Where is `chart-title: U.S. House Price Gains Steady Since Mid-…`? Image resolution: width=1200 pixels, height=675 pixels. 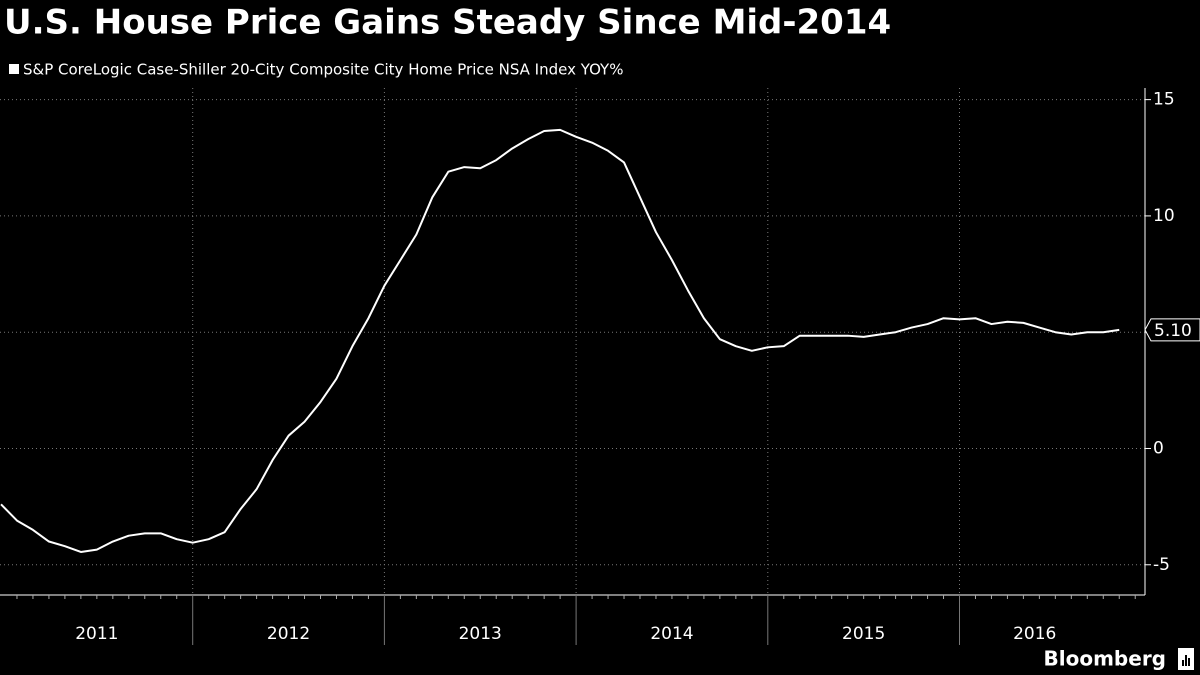 chart-title: U.S. House Price Gains Steady Since Mid-… is located at coordinates (447, 23).